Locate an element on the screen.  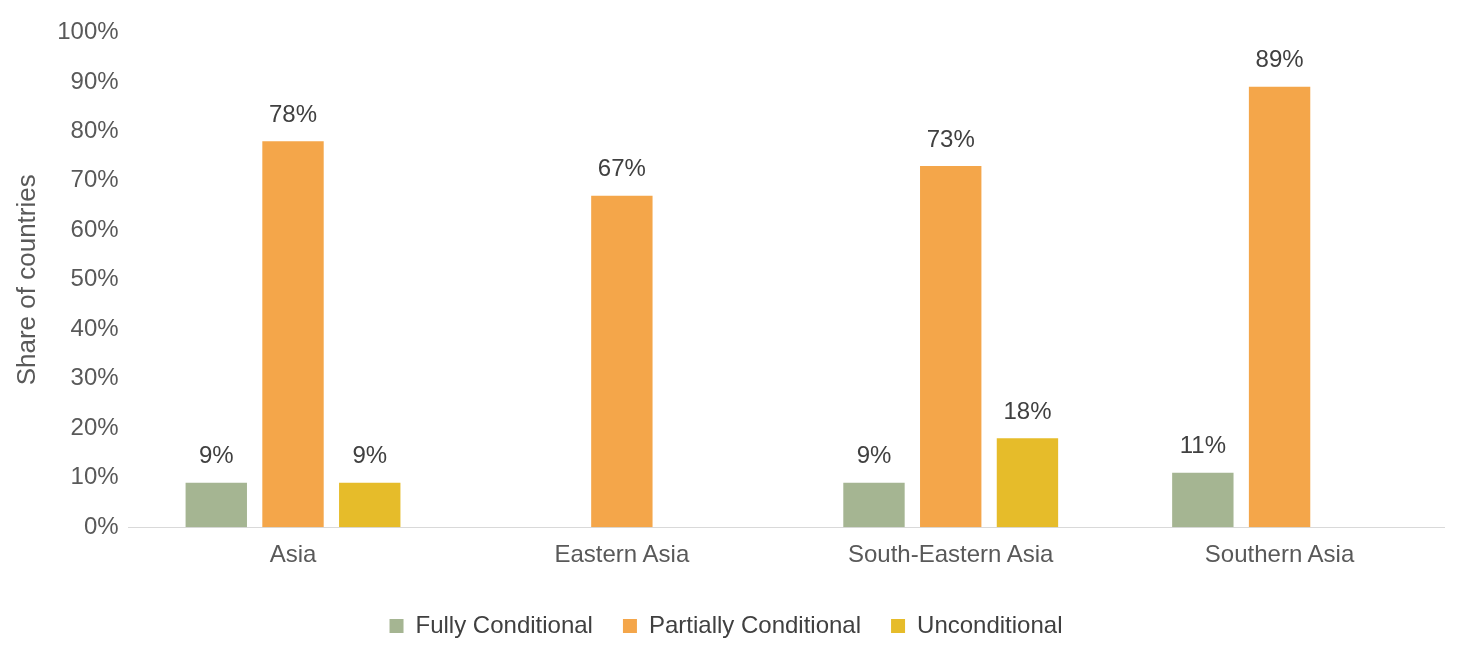
y-tick-label: 40% is located at coordinates (94, 327).